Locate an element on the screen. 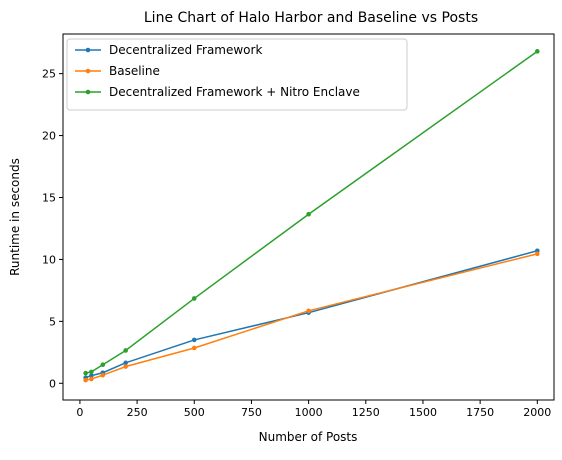 Image resolution: width=562 pixels, height=460 pixels. x-tick-label: 1000 is located at coordinates (309, 412).